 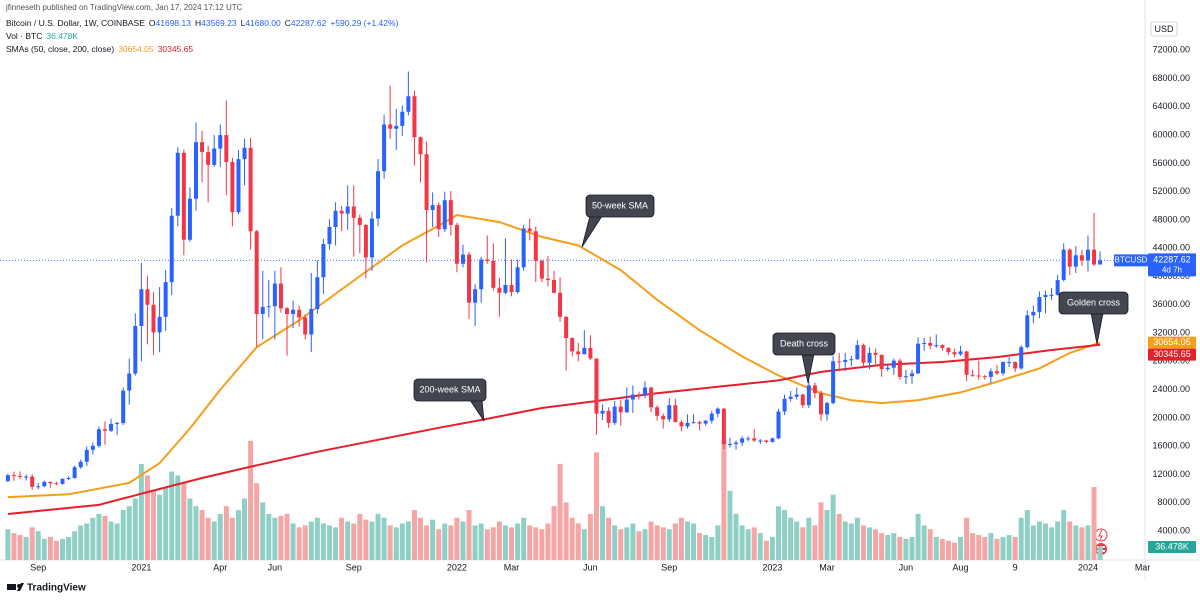 I want to click on event-icon-bolt, so click(x=1100, y=535).